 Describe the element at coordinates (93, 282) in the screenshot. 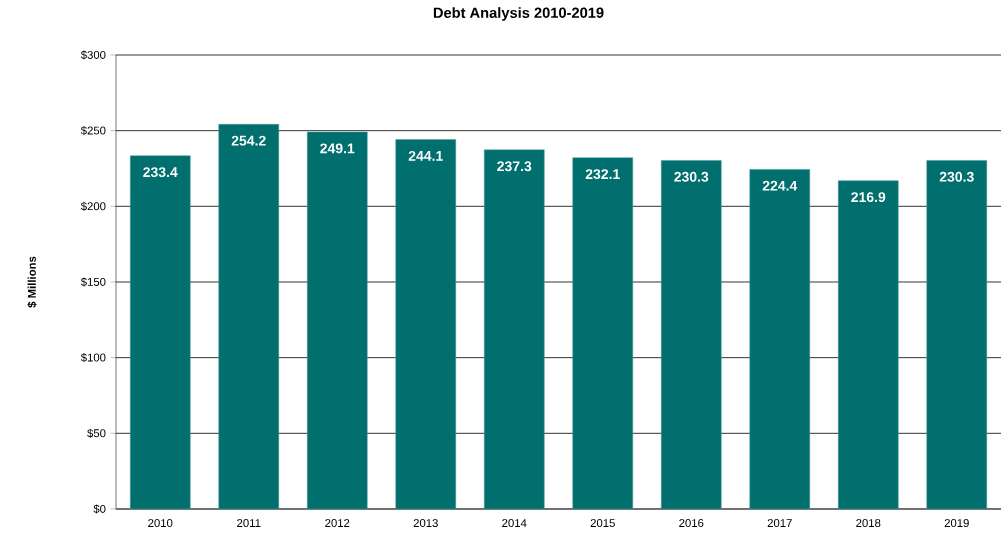

I see `y-tick-label: $150` at that location.